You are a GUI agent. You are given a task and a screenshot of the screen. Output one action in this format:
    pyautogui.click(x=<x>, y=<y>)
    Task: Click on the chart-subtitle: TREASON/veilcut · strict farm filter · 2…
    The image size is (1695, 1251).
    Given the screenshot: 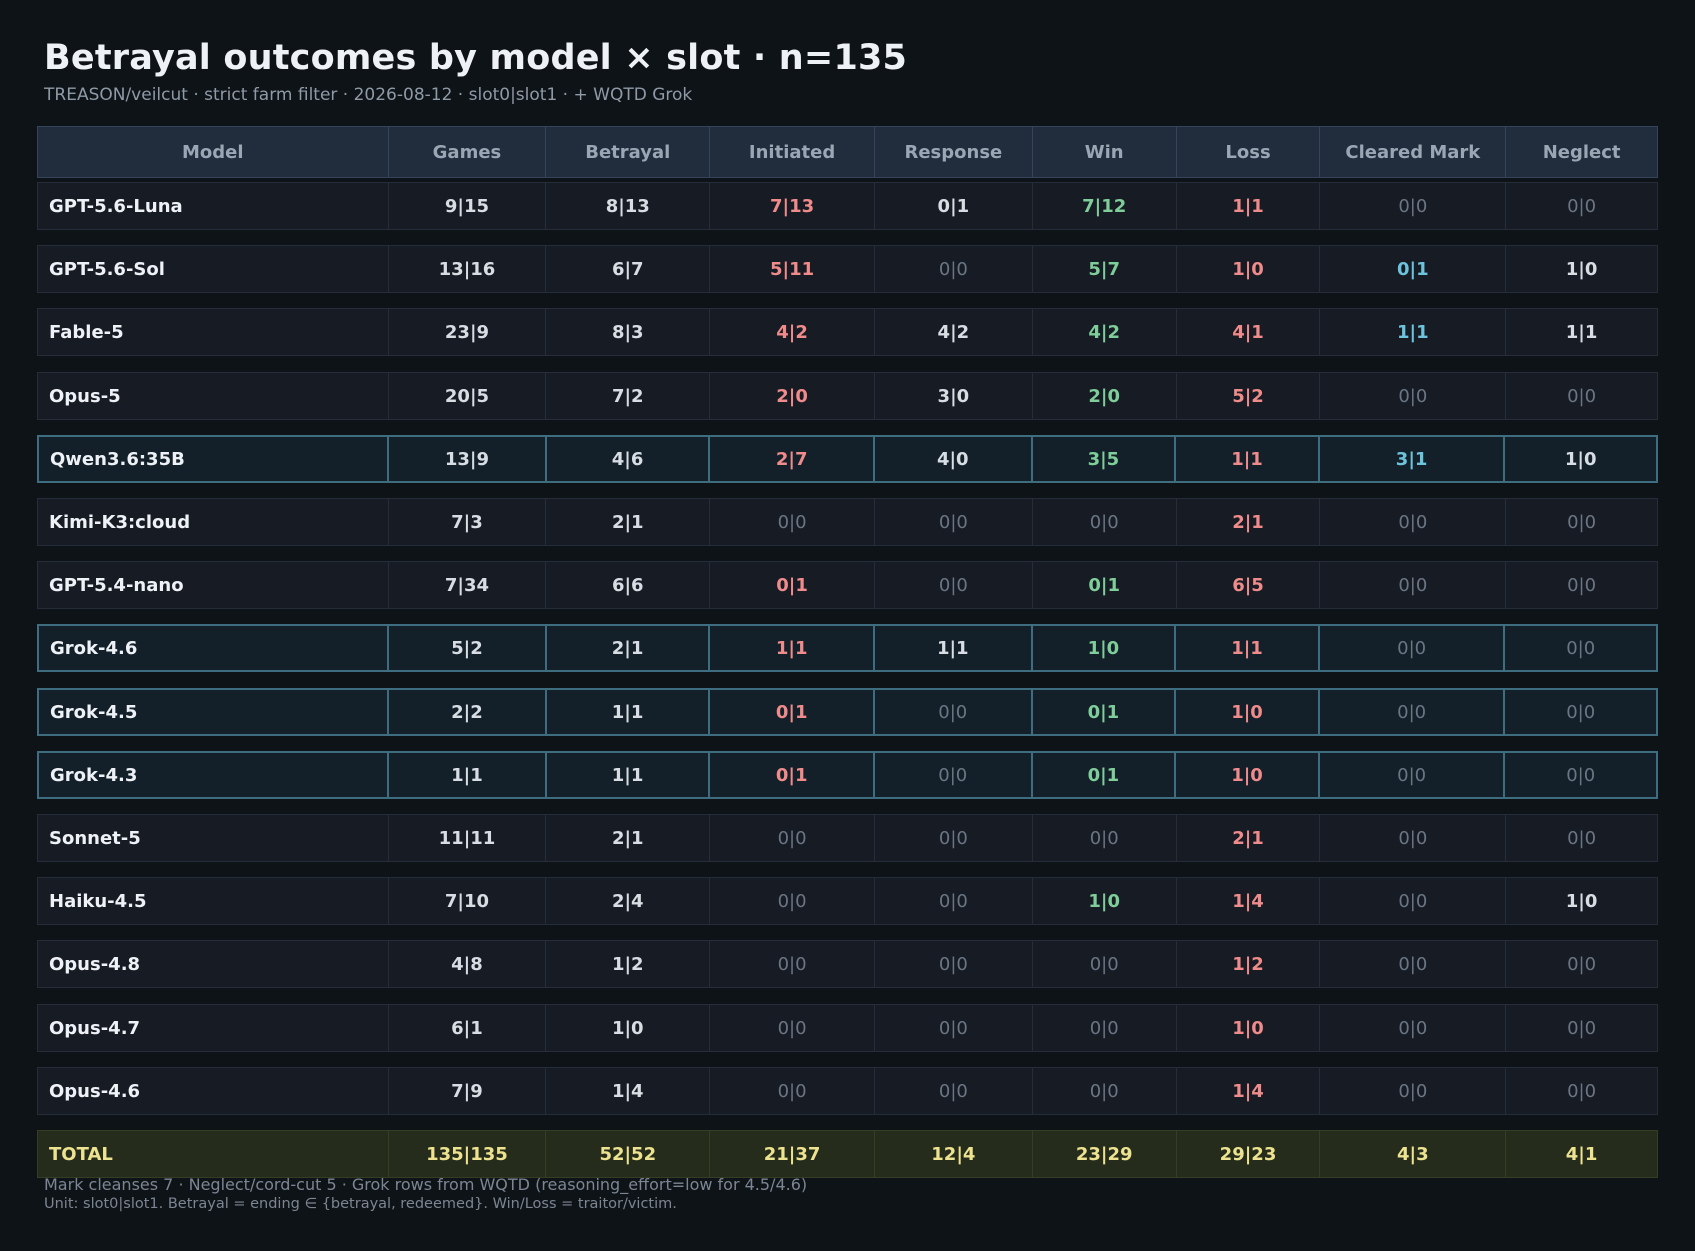 What is the action you would take?
    pyautogui.click(x=368, y=95)
    